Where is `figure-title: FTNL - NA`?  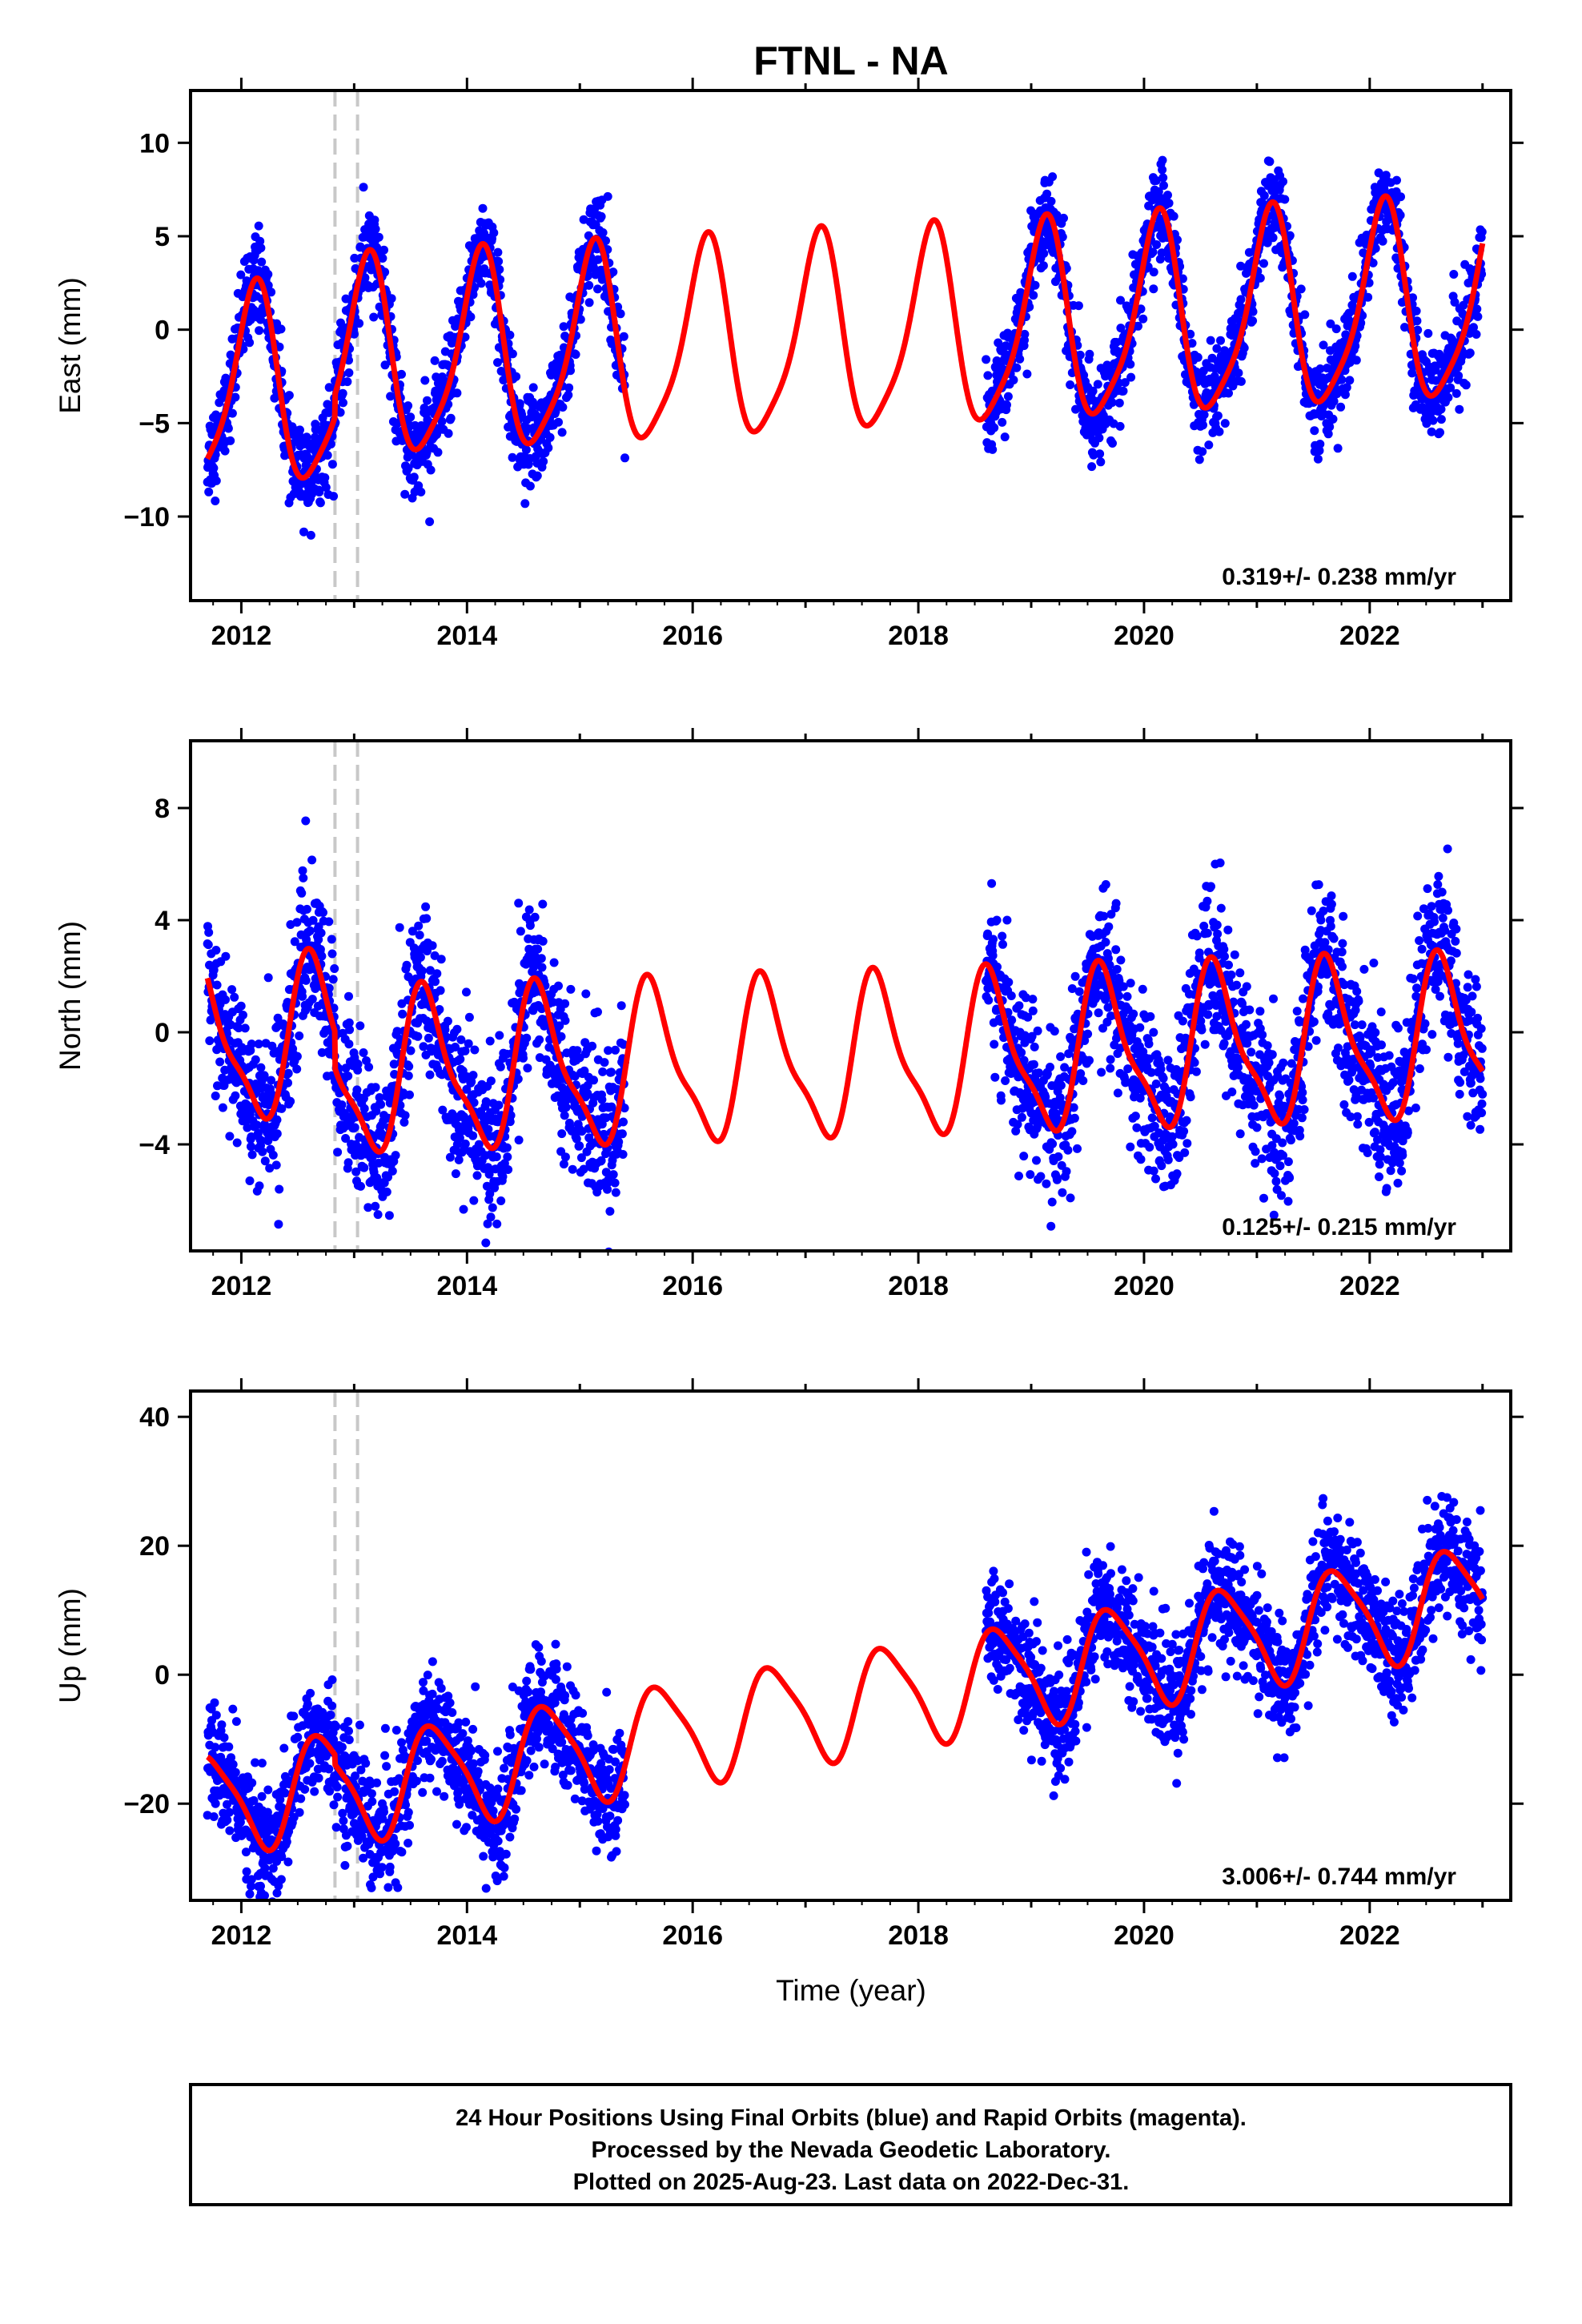 figure-title: FTNL - NA is located at coordinates (850, 60).